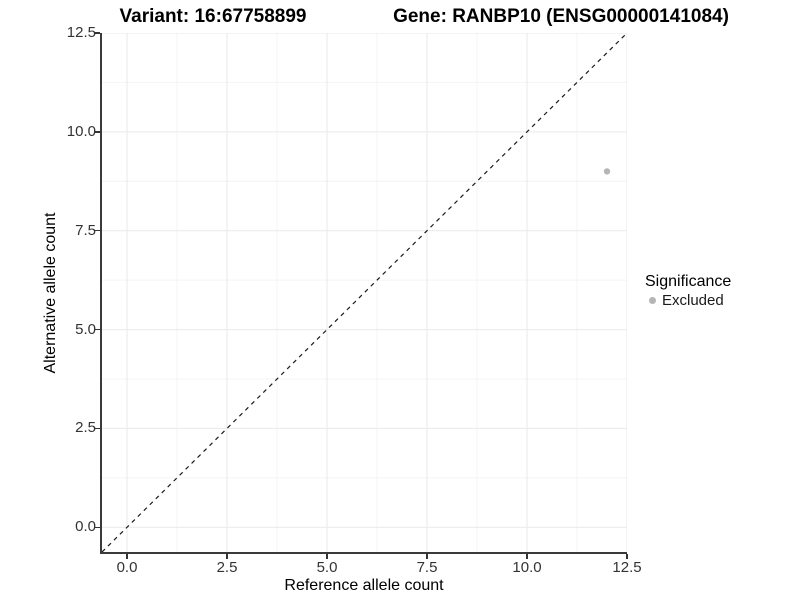 This screenshot has width=800, height=600. Describe the element at coordinates (652, 300) in the screenshot. I see `excluded-point-icon` at that location.